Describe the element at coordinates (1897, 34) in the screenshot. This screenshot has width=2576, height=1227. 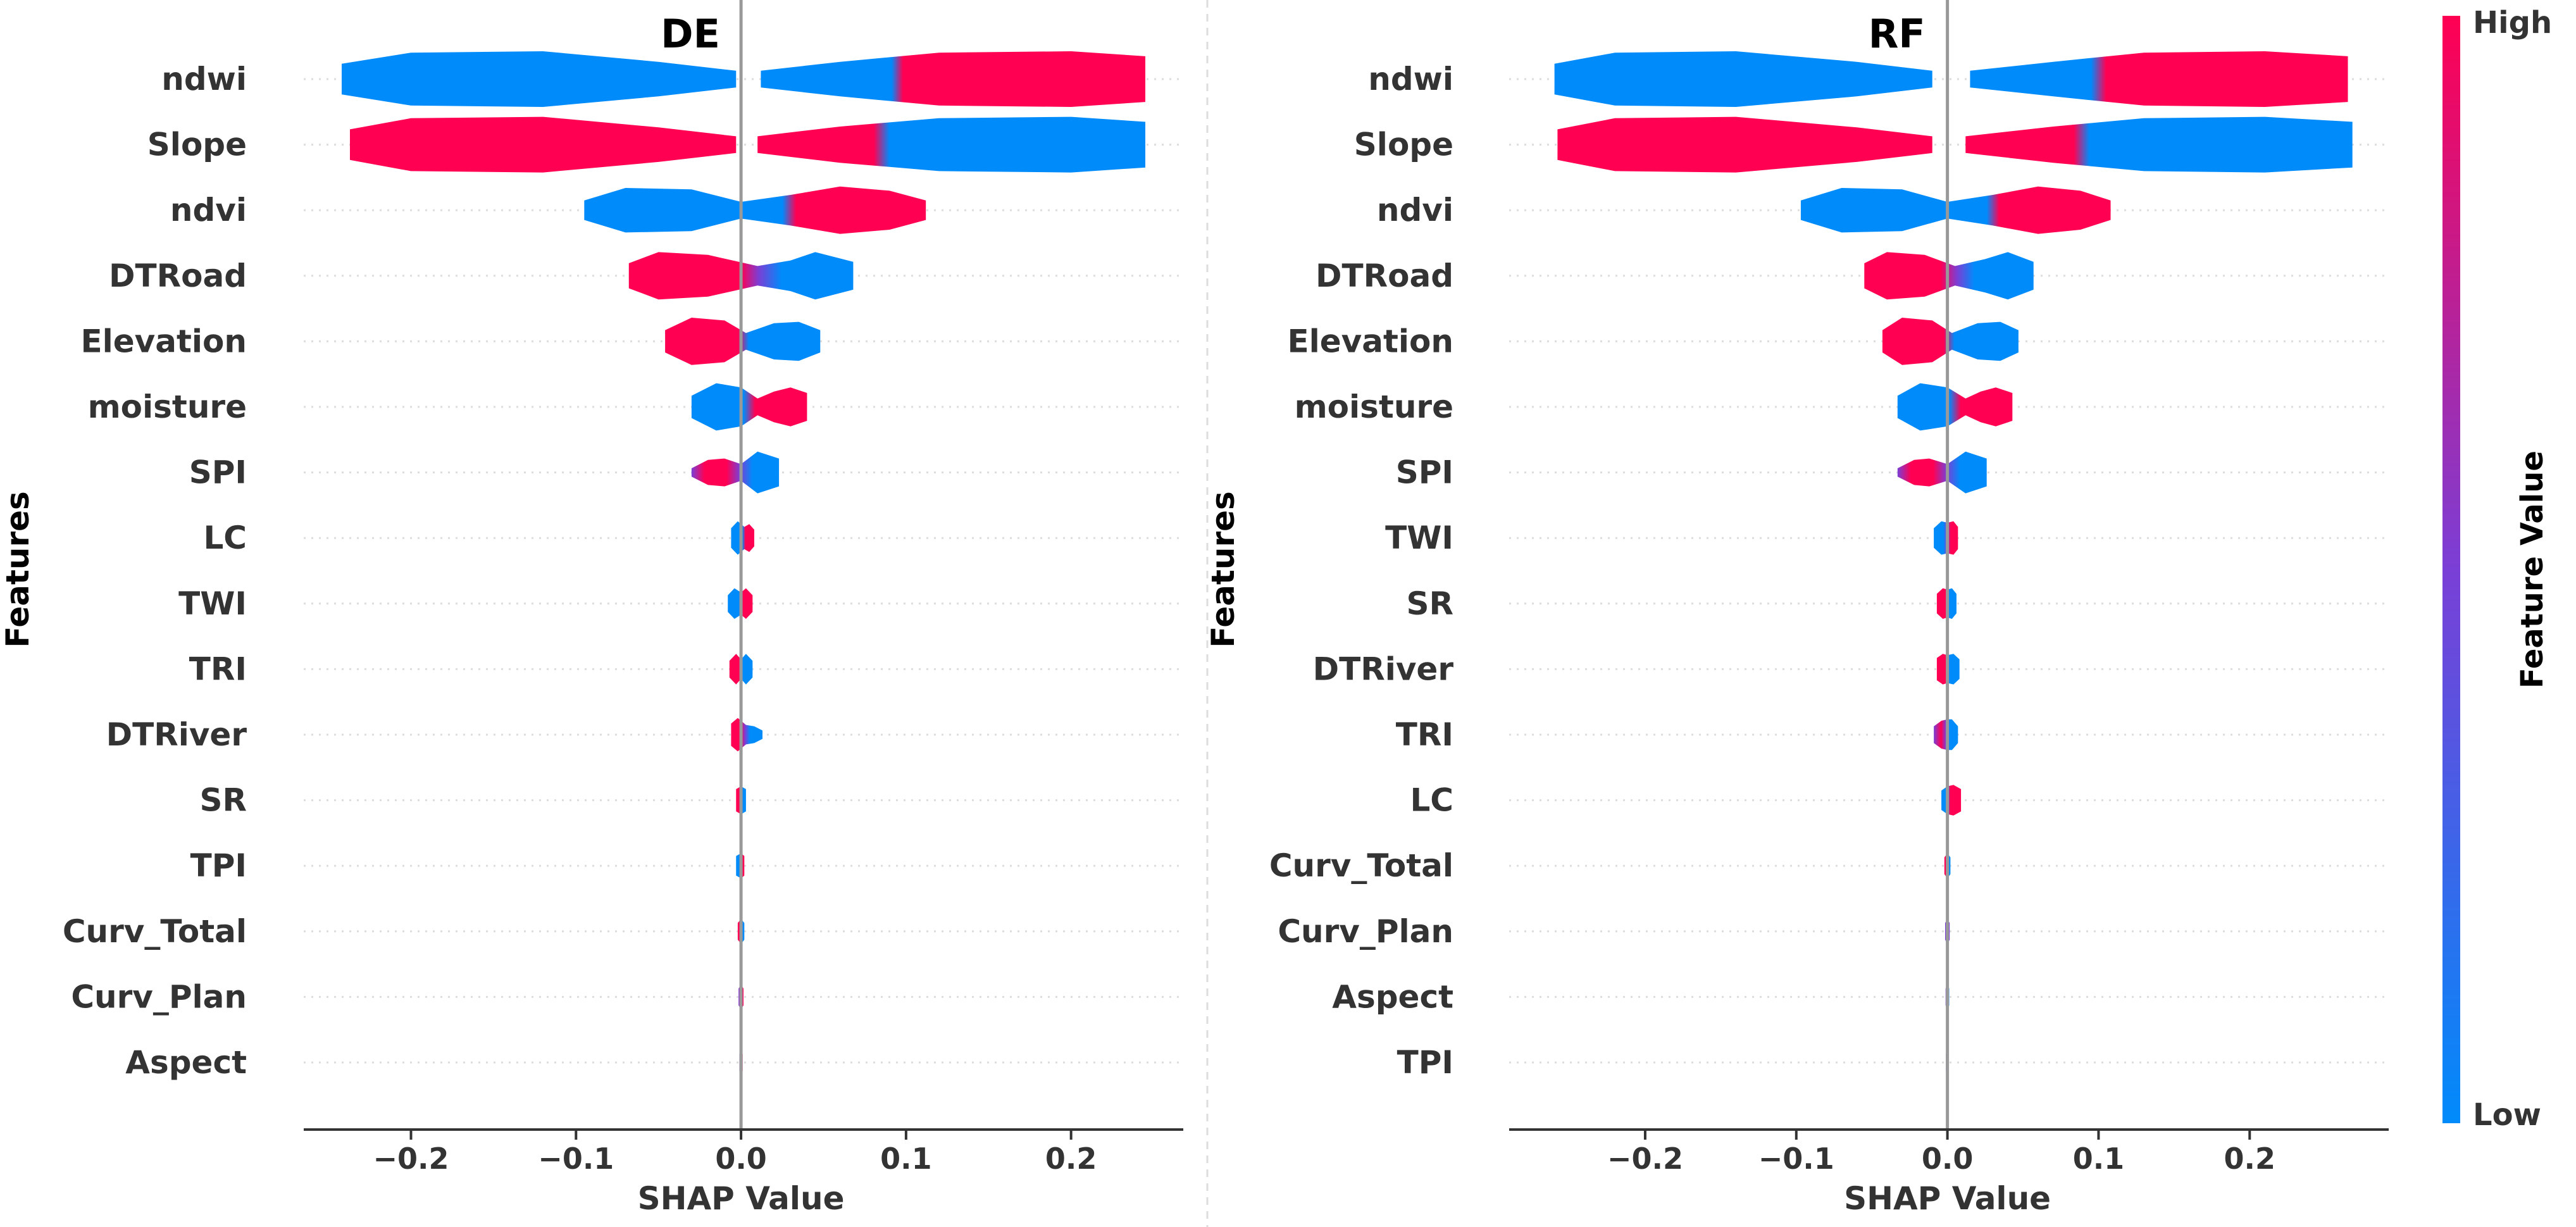
I see `chart-title: RF` at that location.